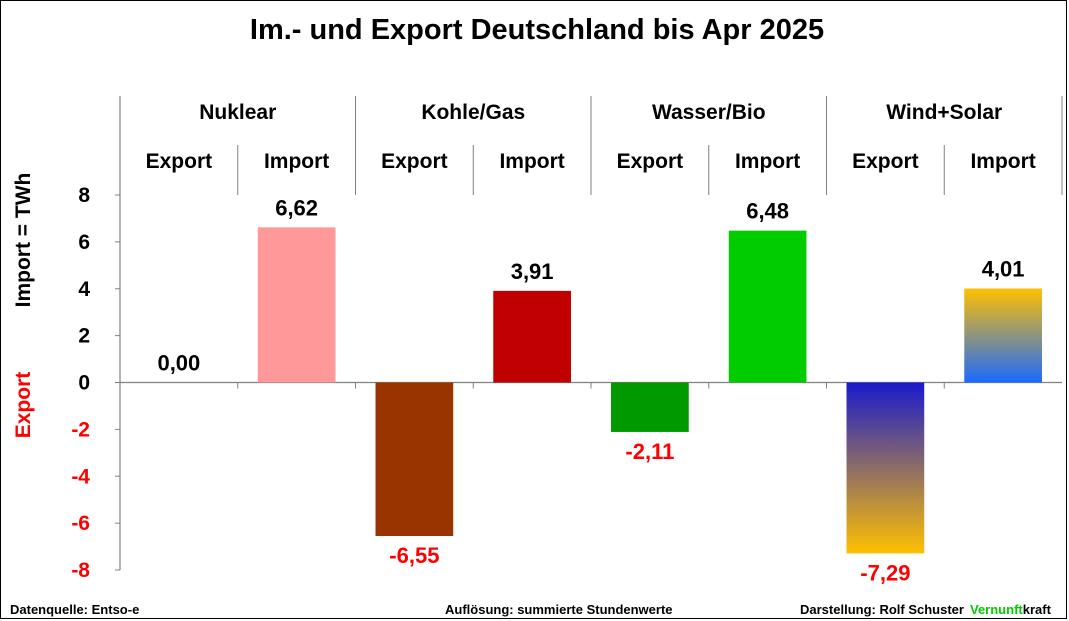 This screenshot has height=621, width=1069. What do you see at coordinates (84, 289) in the screenshot?
I see `y-tick-label: 4` at bounding box center [84, 289].